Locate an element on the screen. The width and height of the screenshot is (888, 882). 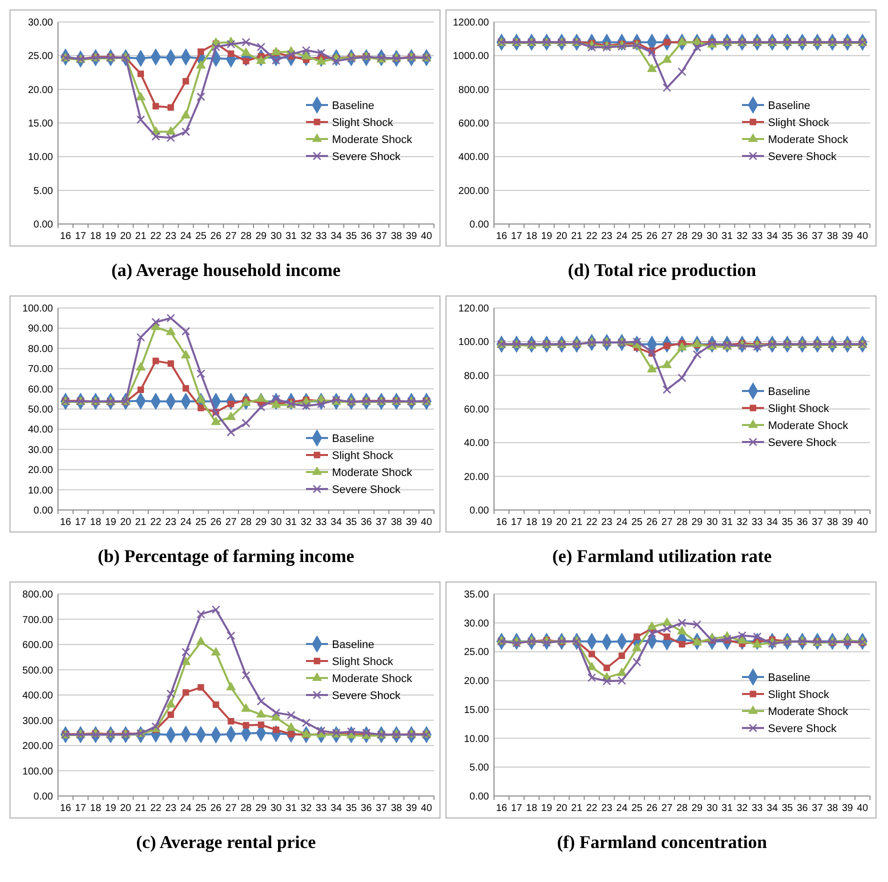
y-tick-label: 800.00 is located at coordinates (474, 90).